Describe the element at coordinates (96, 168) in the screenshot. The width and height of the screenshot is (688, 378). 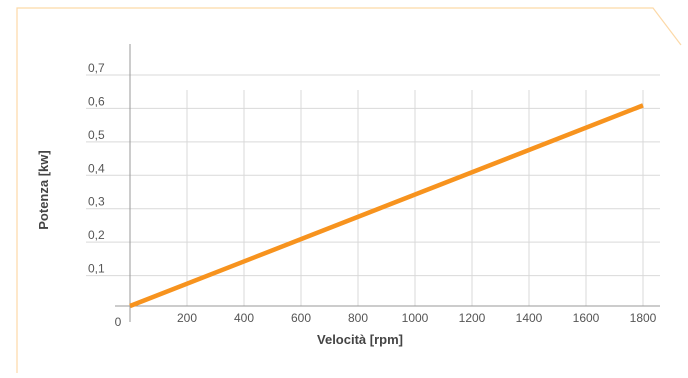
I see `y-tick-label: 0,4` at that location.